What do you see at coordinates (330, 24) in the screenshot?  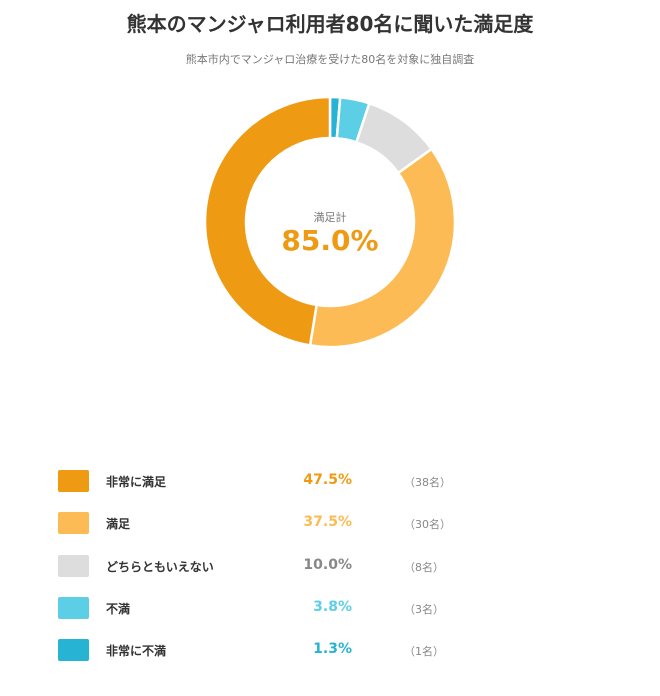 I see `chart-title: 熊本のマンジャロ利用者80名に聞いた満足度` at bounding box center [330, 24].